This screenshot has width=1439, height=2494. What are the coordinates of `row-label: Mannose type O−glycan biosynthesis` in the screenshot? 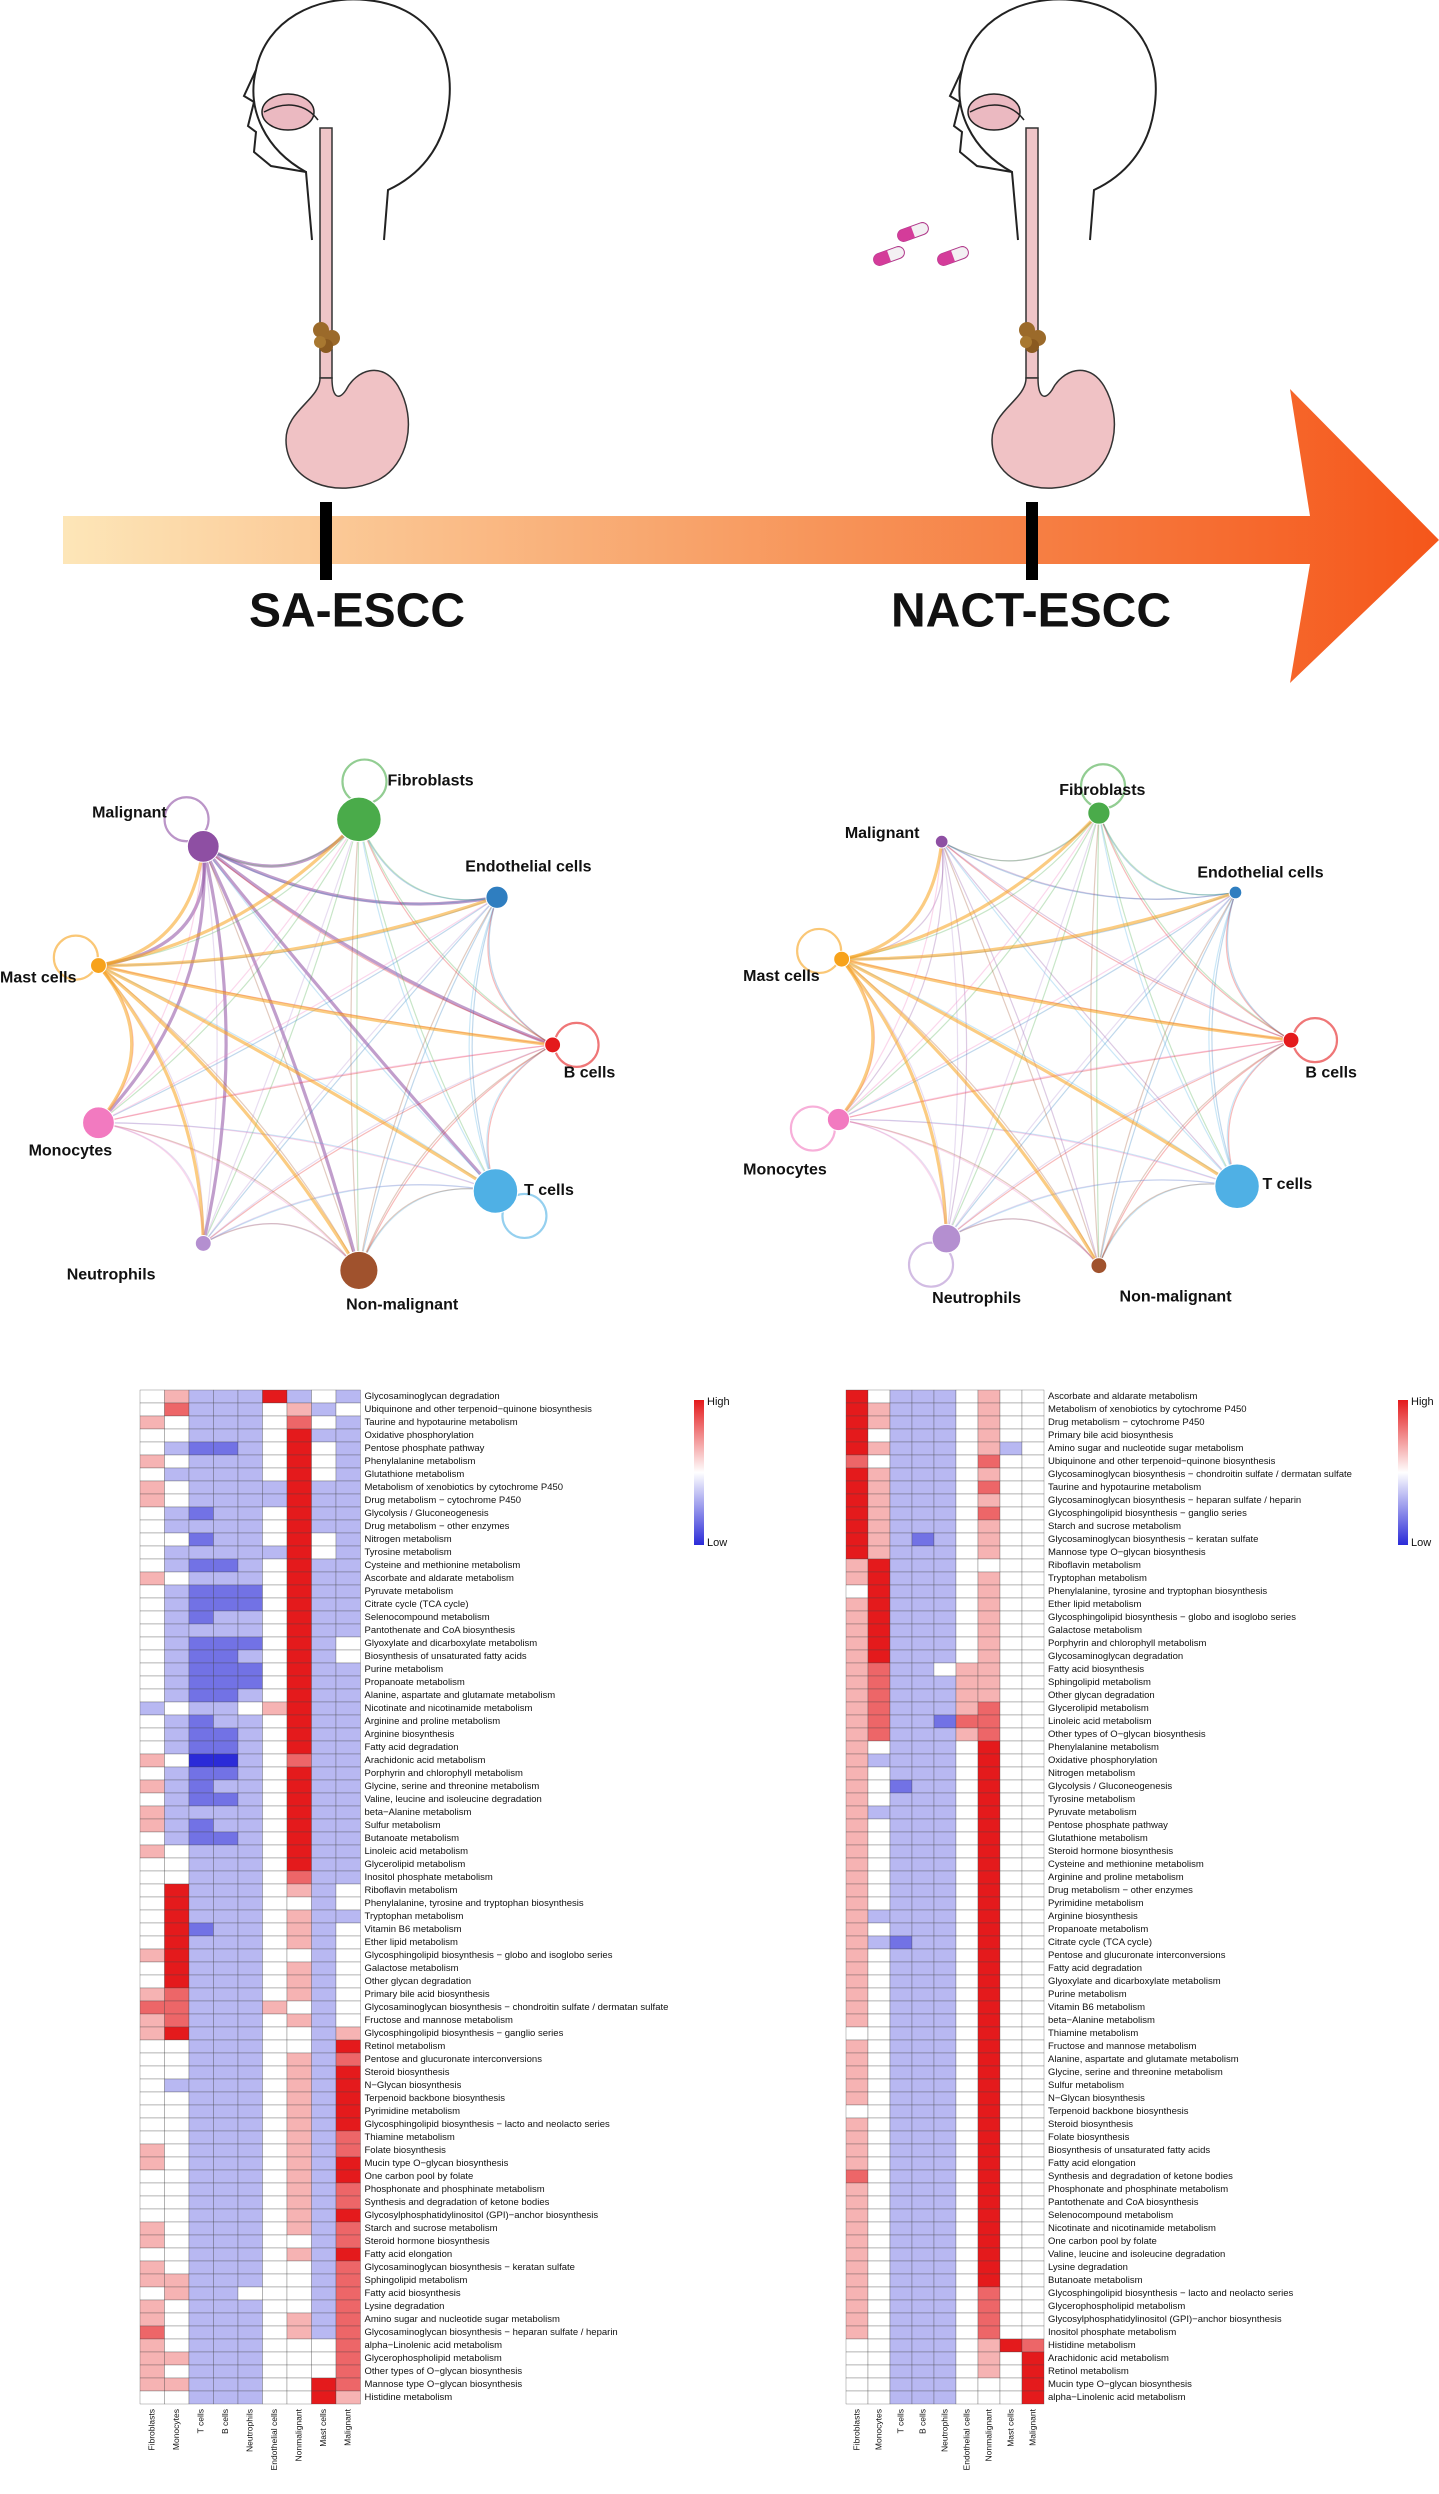 It's located at (1127, 1552).